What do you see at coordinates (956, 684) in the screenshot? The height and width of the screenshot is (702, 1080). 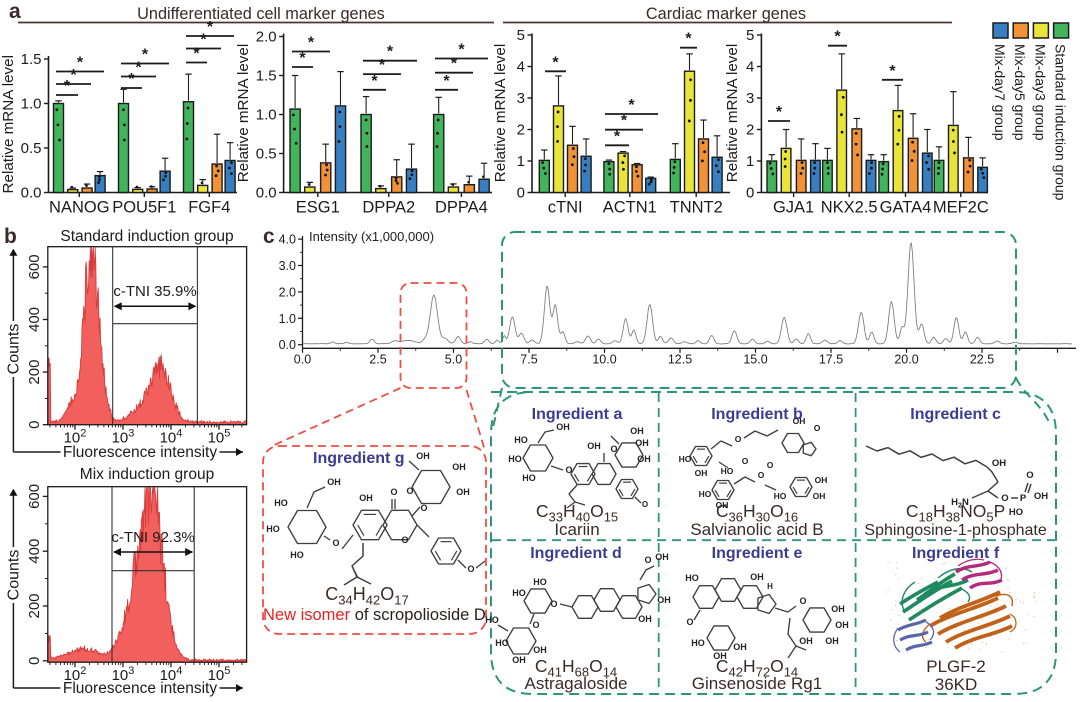 I see `svg-text: 36KD` at bounding box center [956, 684].